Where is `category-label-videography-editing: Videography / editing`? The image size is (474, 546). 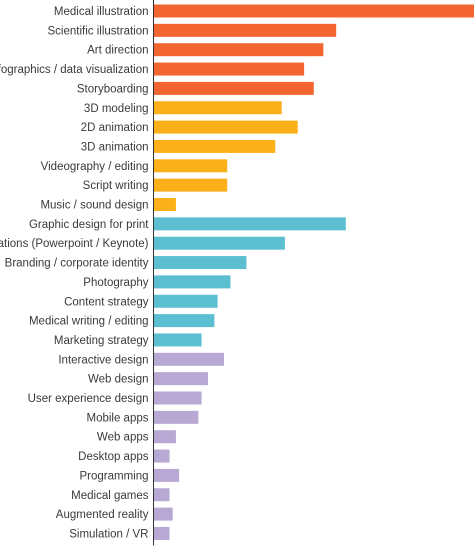 category-label-videography-editing: Videography / editing is located at coordinates (95, 167).